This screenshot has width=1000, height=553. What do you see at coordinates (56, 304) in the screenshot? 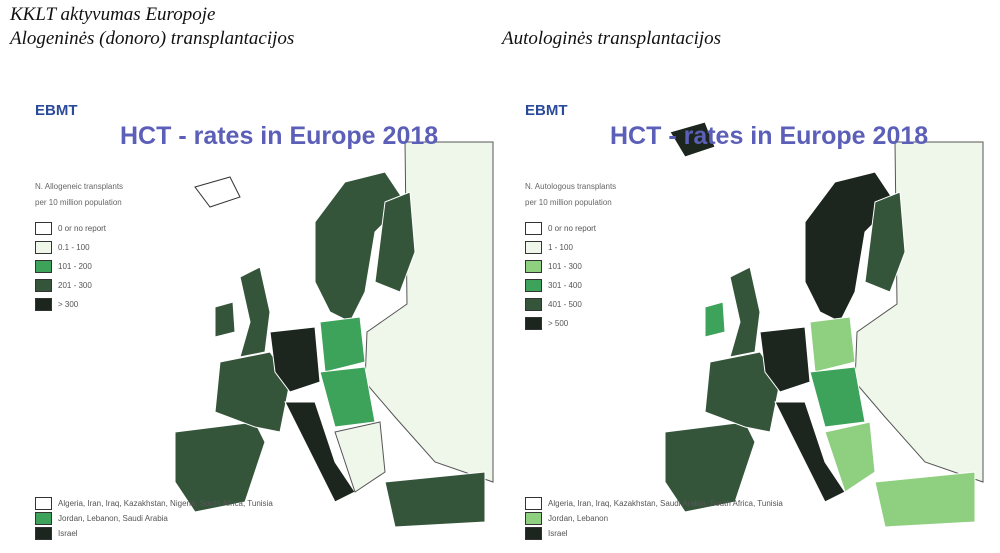
I see `legend-item: > 300` at bounding box center [56, 304].